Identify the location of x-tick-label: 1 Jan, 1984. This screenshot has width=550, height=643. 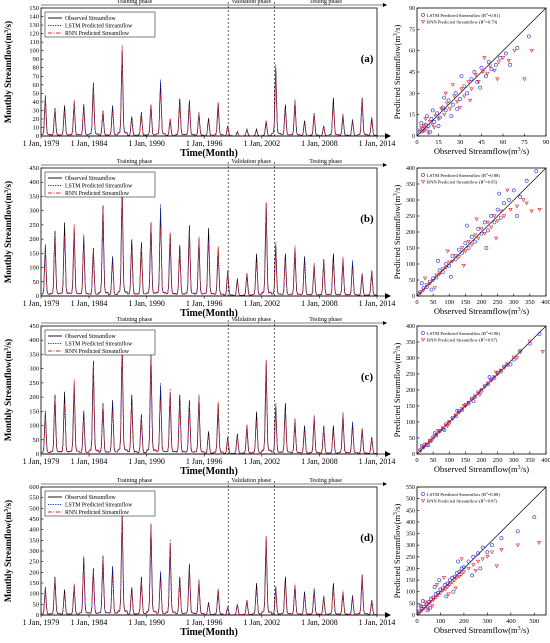
(89, 143).